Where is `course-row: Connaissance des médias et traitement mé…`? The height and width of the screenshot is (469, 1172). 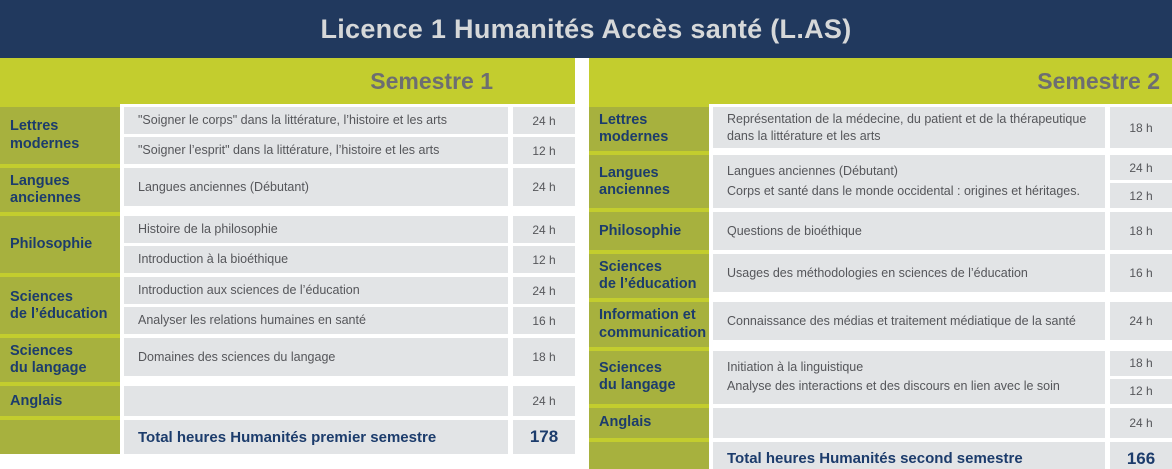 course-row: Connaissance des médias et traitement mé… is located at coordinates (942, 321).